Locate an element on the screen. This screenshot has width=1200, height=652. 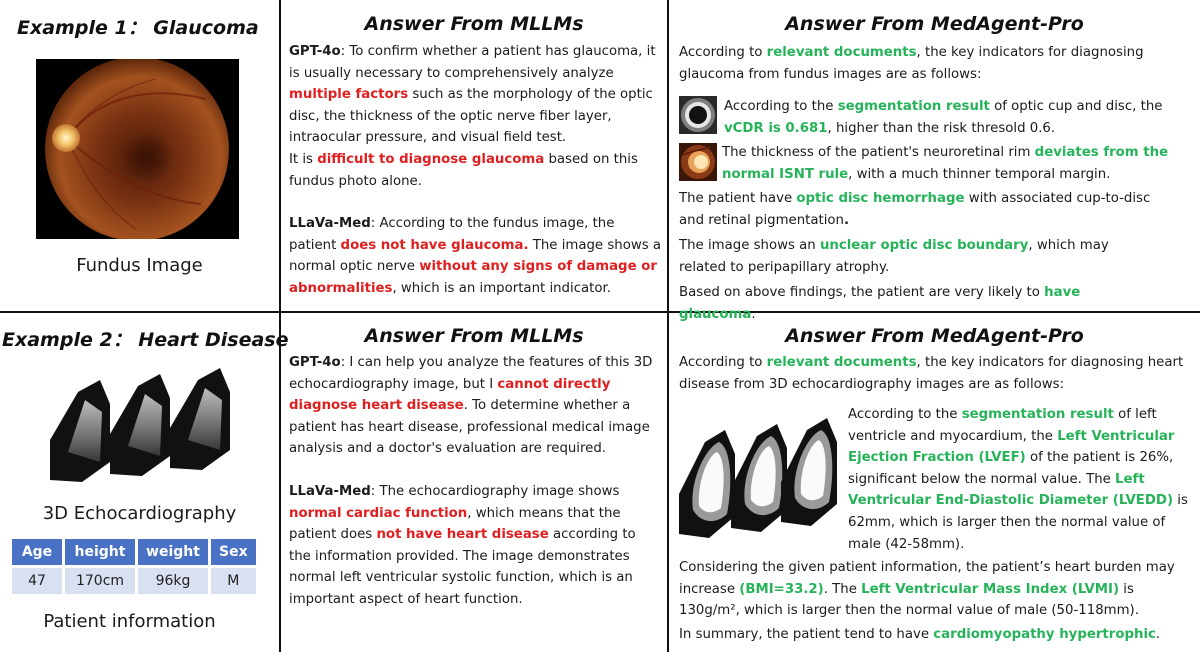
example2-mllm-header: Answer From MLLMs is located at coordinates (474, 336).